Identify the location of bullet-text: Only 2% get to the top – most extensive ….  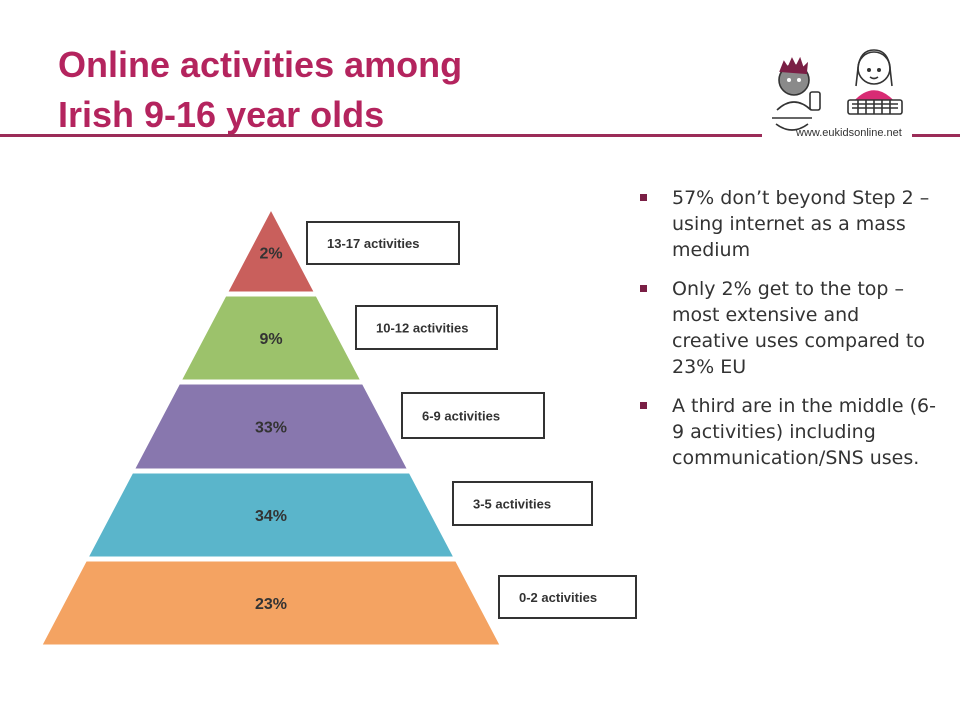
(798, 328).